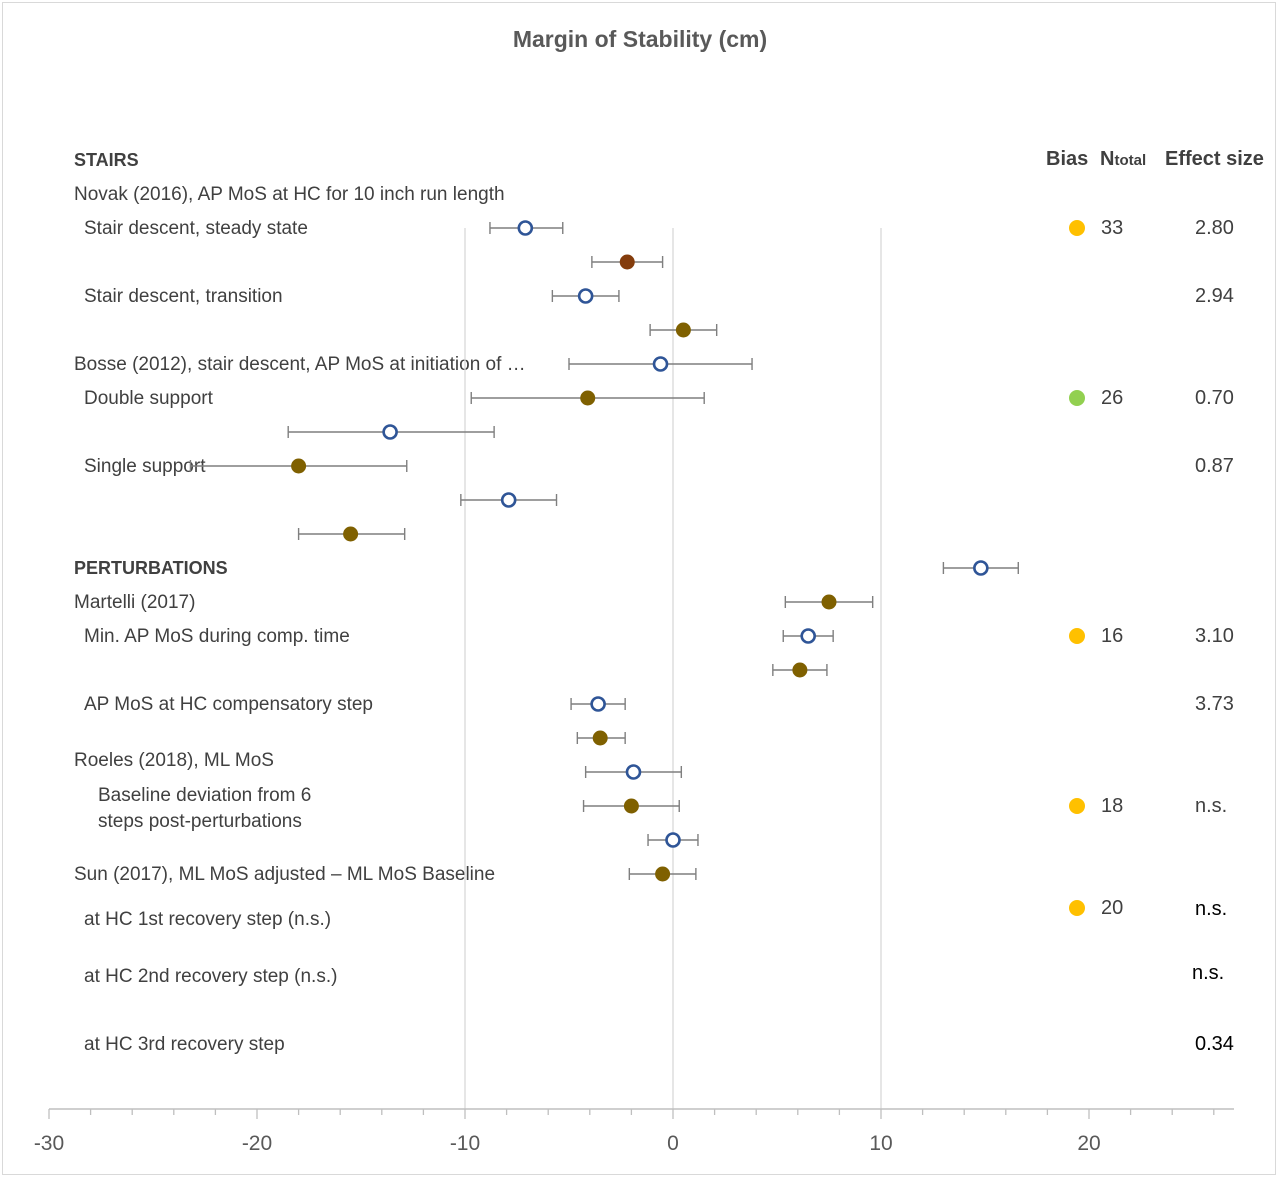 This screenshot has height=1179, width=1280. I want to click on section-perturbations: PERTURBATIONS, so click(151, 568).